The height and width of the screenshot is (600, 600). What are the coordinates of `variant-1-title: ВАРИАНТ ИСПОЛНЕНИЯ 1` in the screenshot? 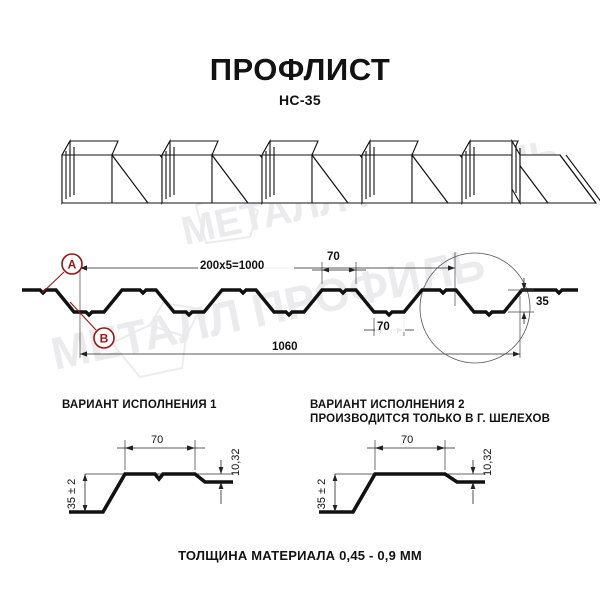 It's located at (139, 405).